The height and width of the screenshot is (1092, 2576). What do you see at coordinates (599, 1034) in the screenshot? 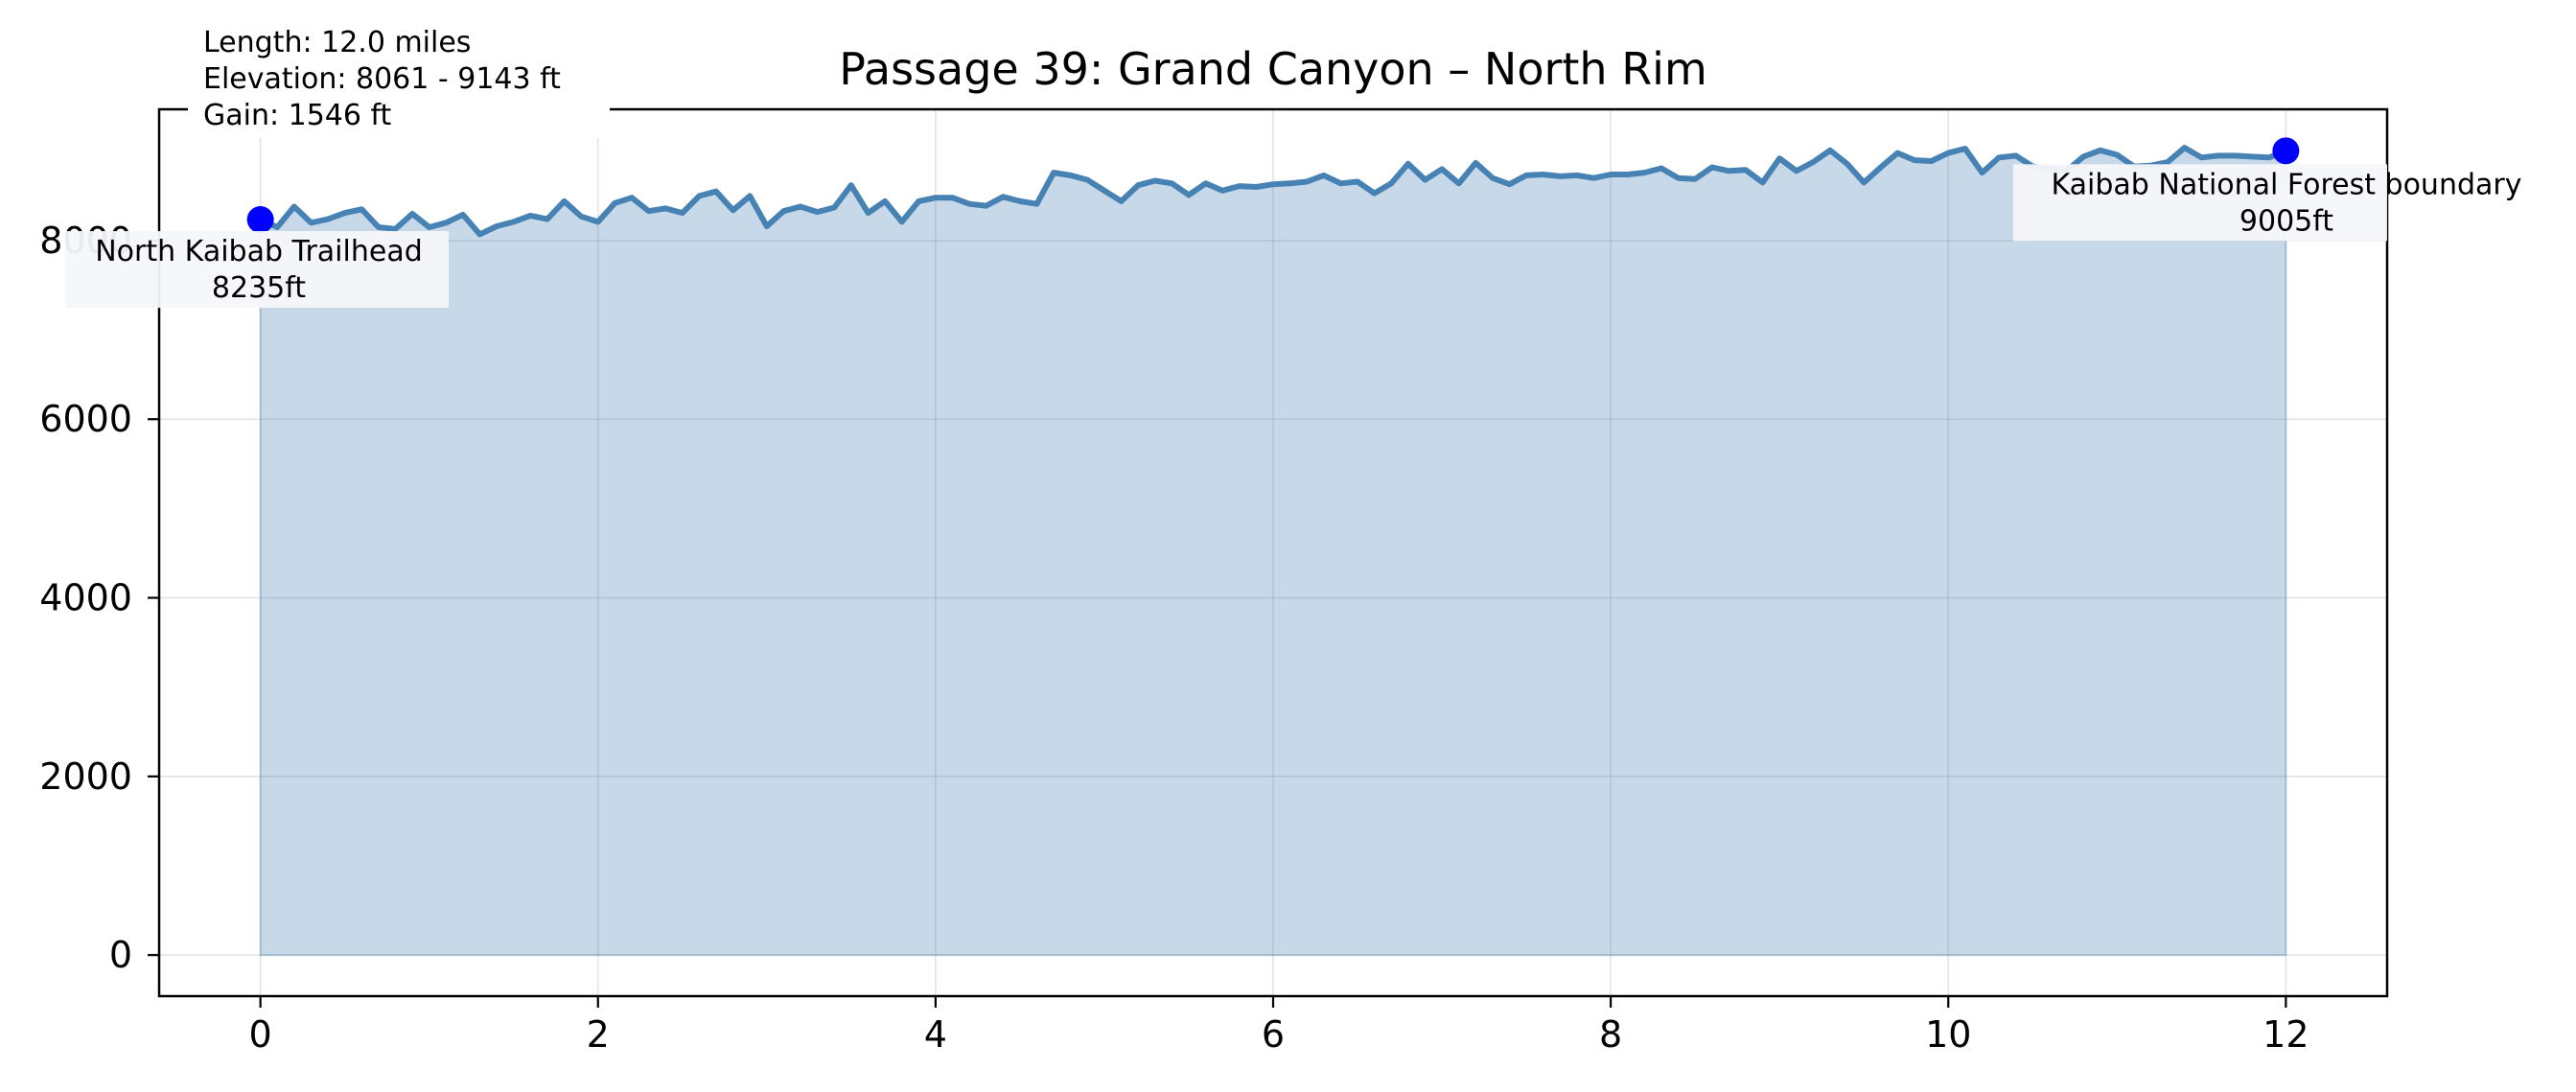
I see `x-tick-label: 2` at bounding box center [599, 1034].